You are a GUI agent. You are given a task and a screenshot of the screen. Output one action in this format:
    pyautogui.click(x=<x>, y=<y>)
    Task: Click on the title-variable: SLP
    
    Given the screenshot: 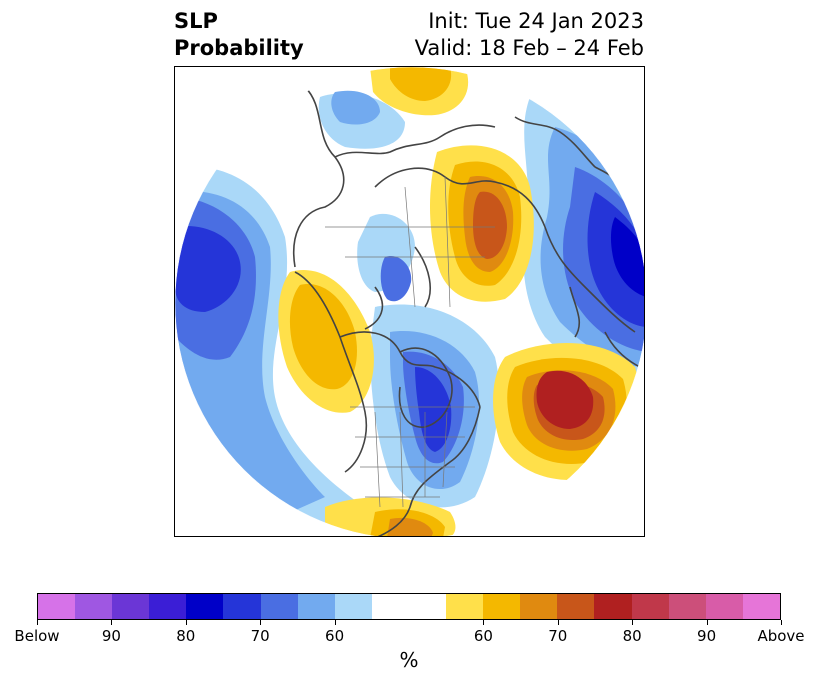 What is the action you would take?
    pyautogui.click(x=196, y=21)
    